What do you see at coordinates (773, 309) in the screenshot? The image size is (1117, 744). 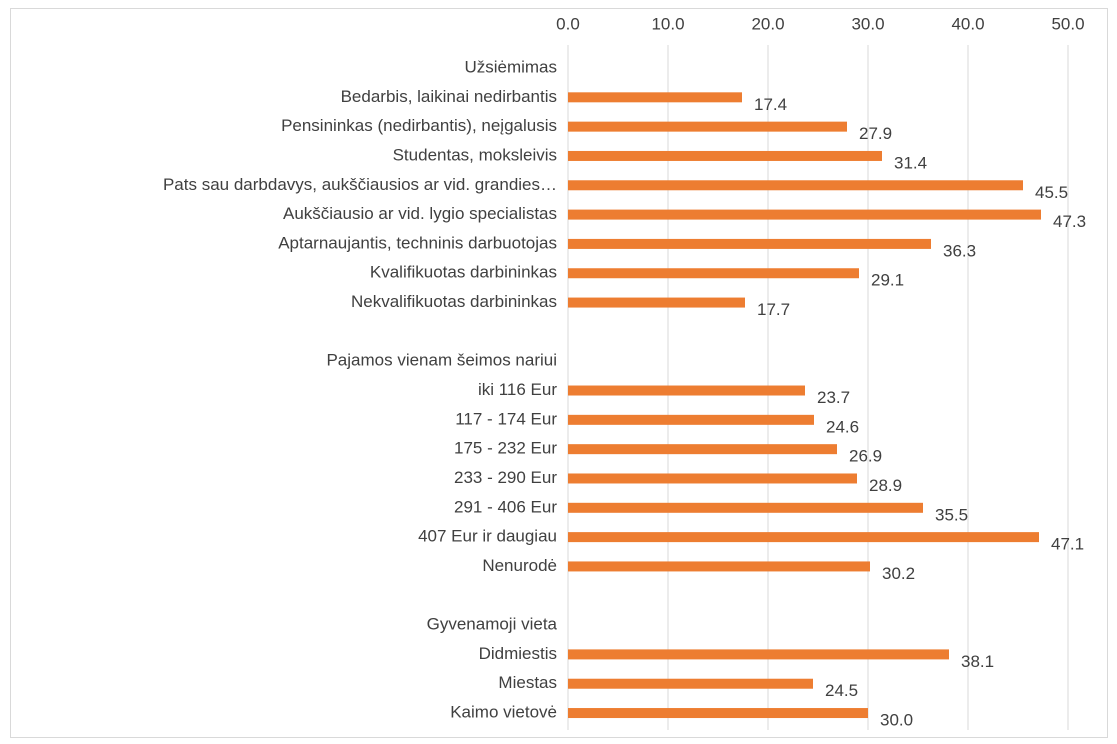 I see `value-label: 17.7` at bounding box center [773, 309].